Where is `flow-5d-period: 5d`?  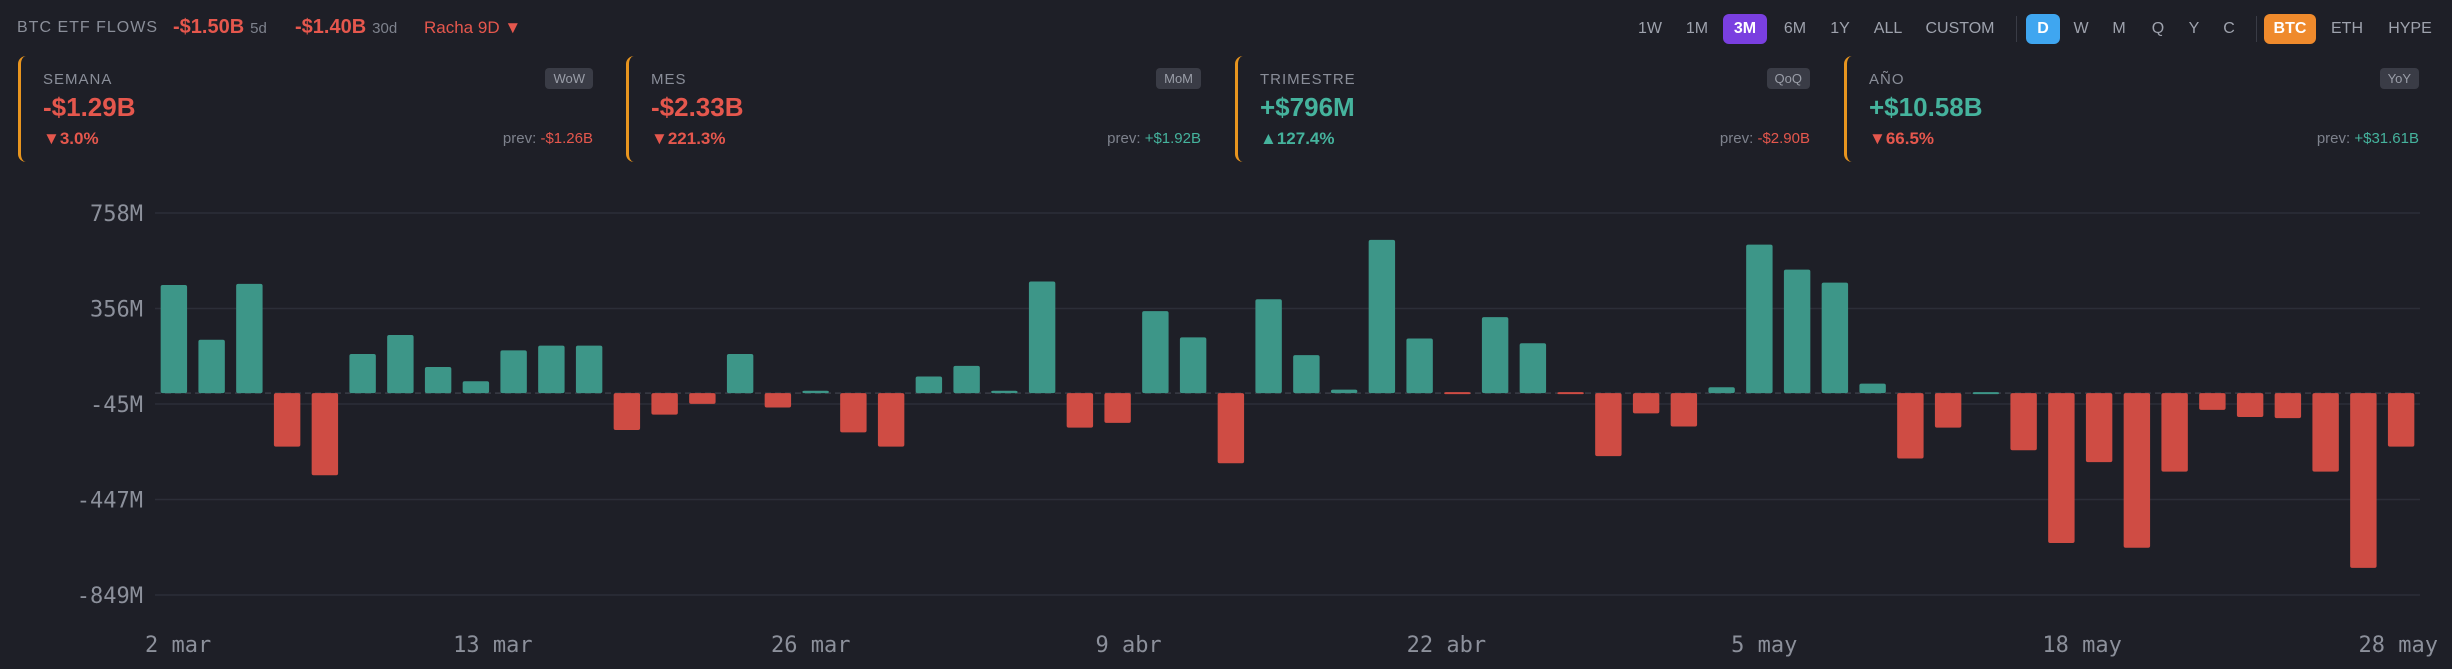 flow-5d-period: 5d is located at coordinates (258, 28).